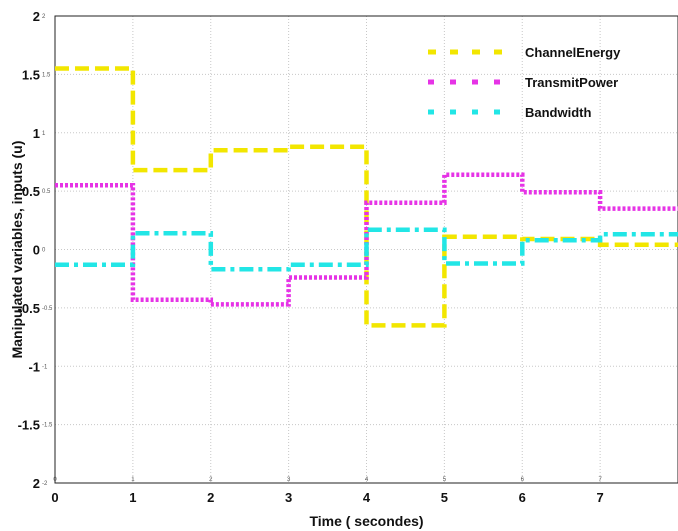  What do you see at coordinates (17, 250) in the screenshot?
I see `y-axis-label: Manipulated variables, inputs (u)` at bounding box center [17, 250].